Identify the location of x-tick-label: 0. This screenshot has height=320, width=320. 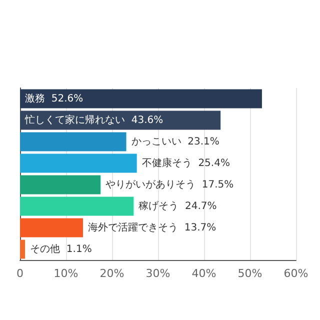
(20, 273).